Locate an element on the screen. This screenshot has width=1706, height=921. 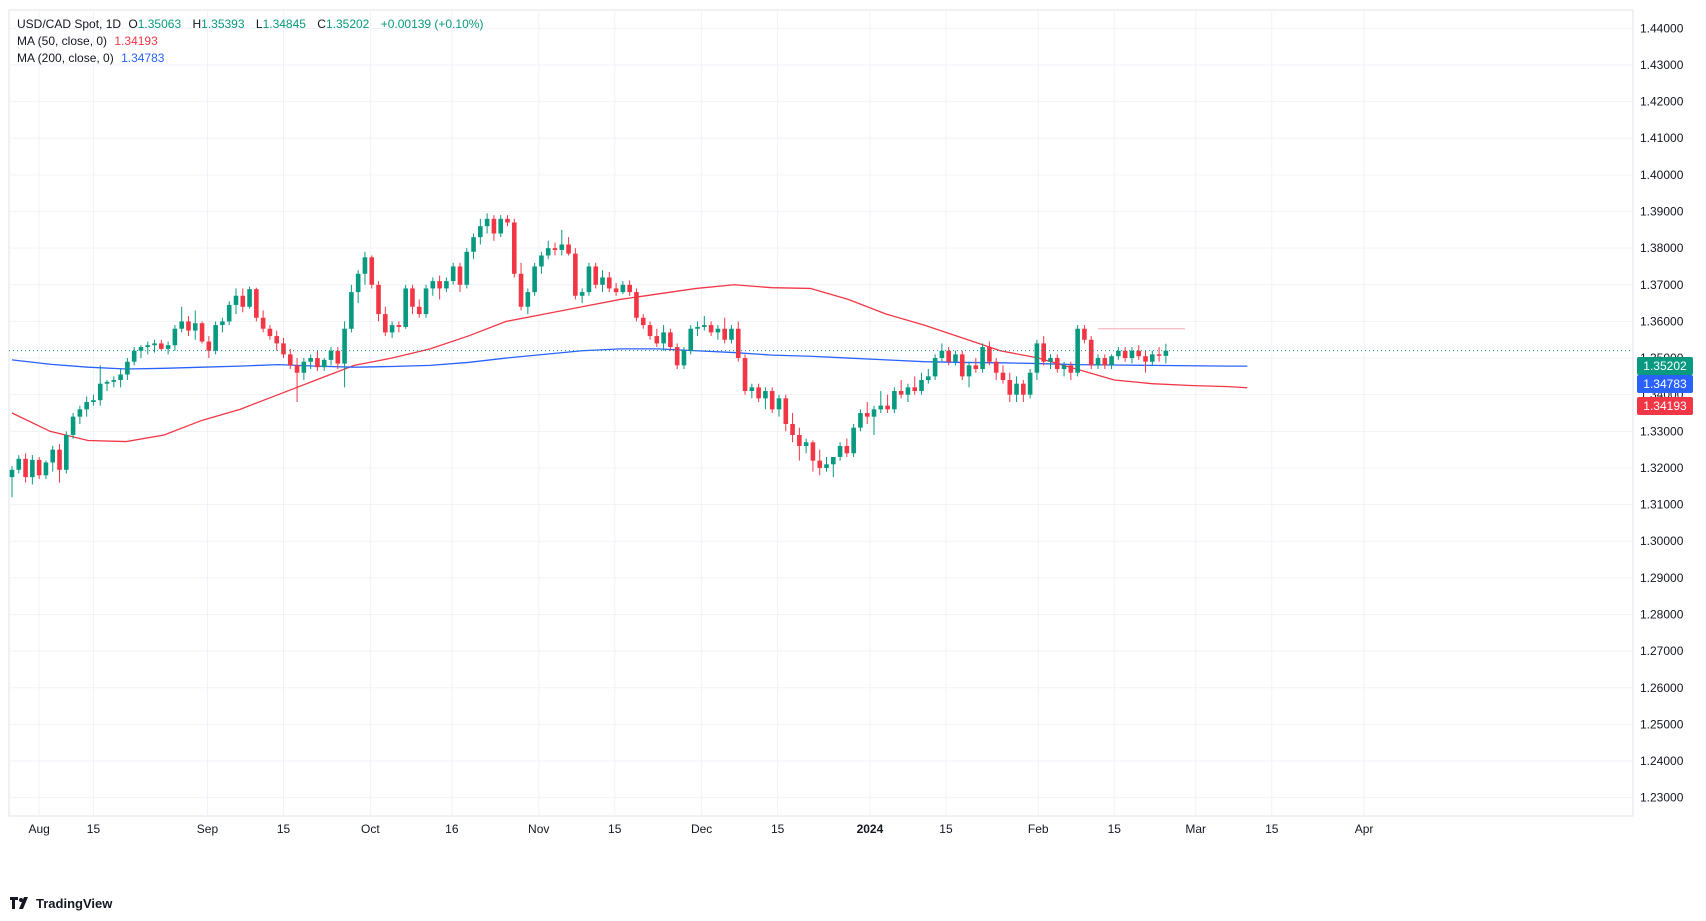
y-tick-label: 1.26000 is located at coordinates (1662, 688).